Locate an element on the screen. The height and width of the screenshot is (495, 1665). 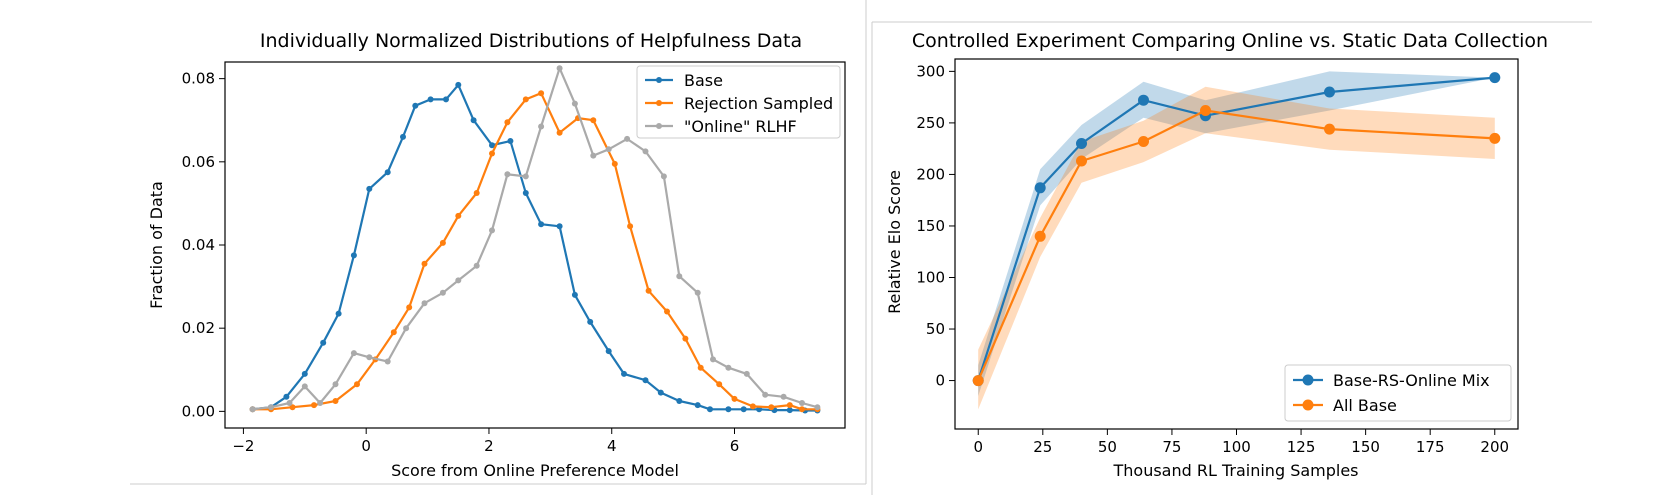
chart1-ytick-label: 0.04 is located at coordinates (198, 245).